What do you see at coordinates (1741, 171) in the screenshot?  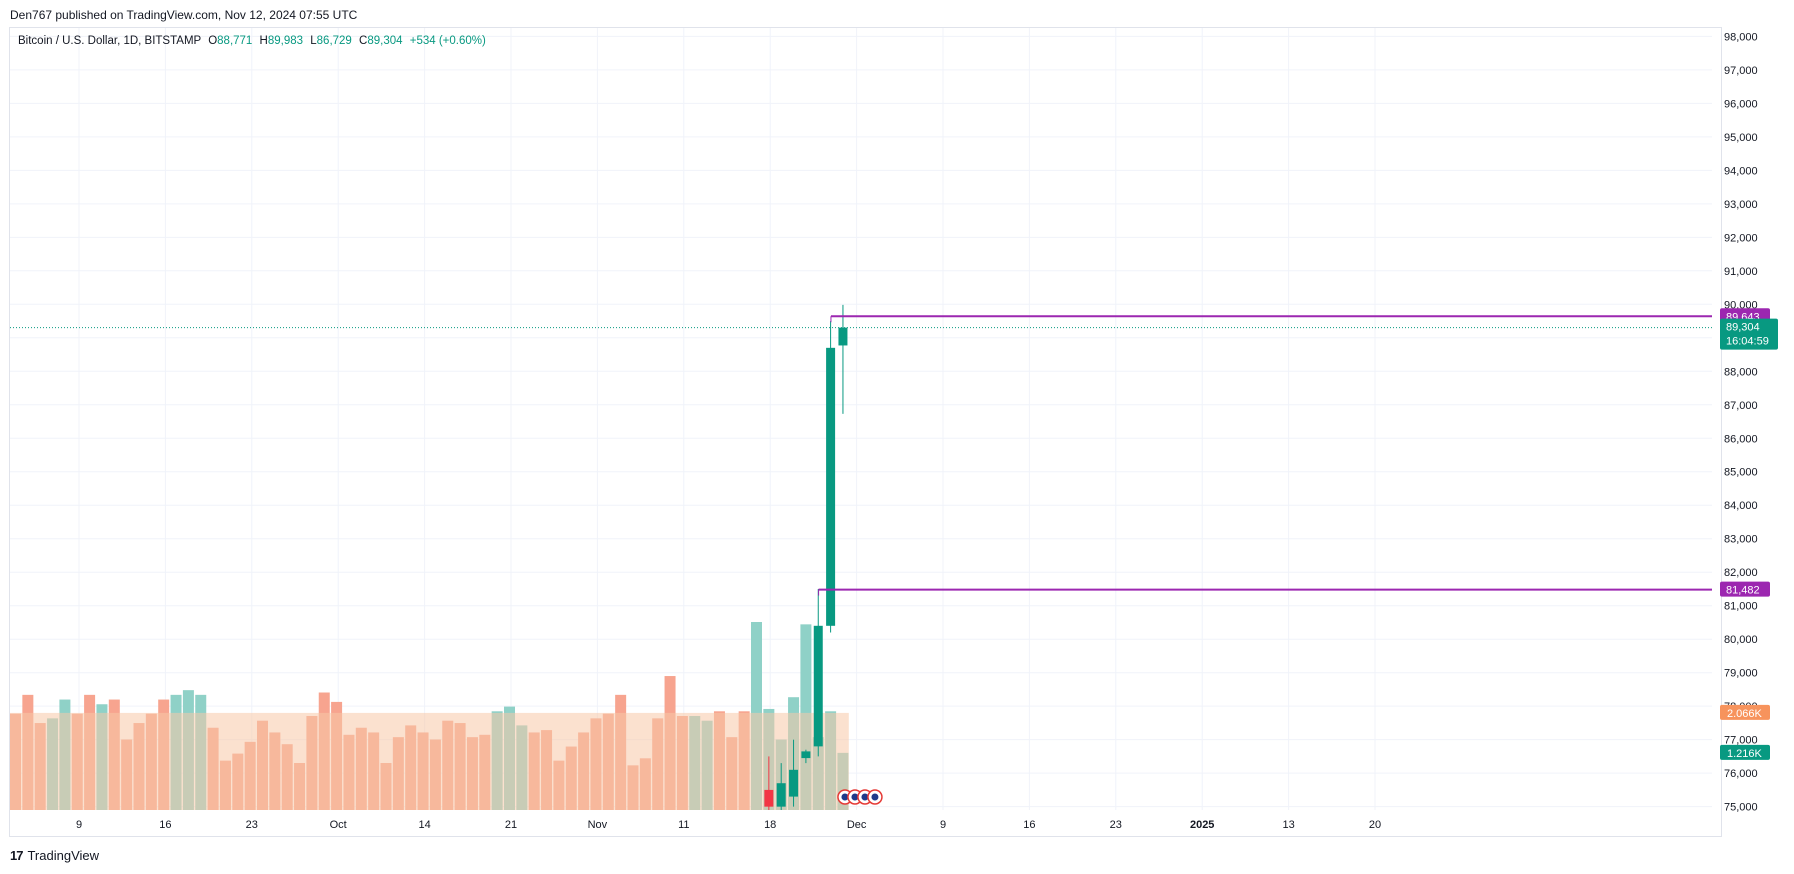 I see `price-tick-label: 94,000` at bounding box center [1741, 171].